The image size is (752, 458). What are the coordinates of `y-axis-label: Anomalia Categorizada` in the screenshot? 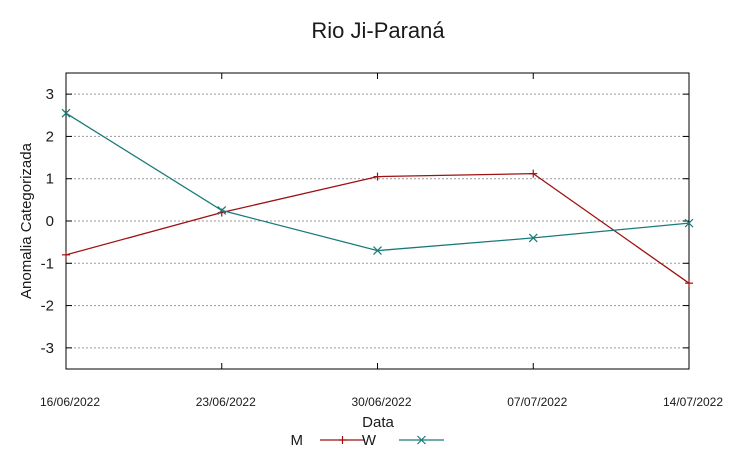 It's located at (26, 220).